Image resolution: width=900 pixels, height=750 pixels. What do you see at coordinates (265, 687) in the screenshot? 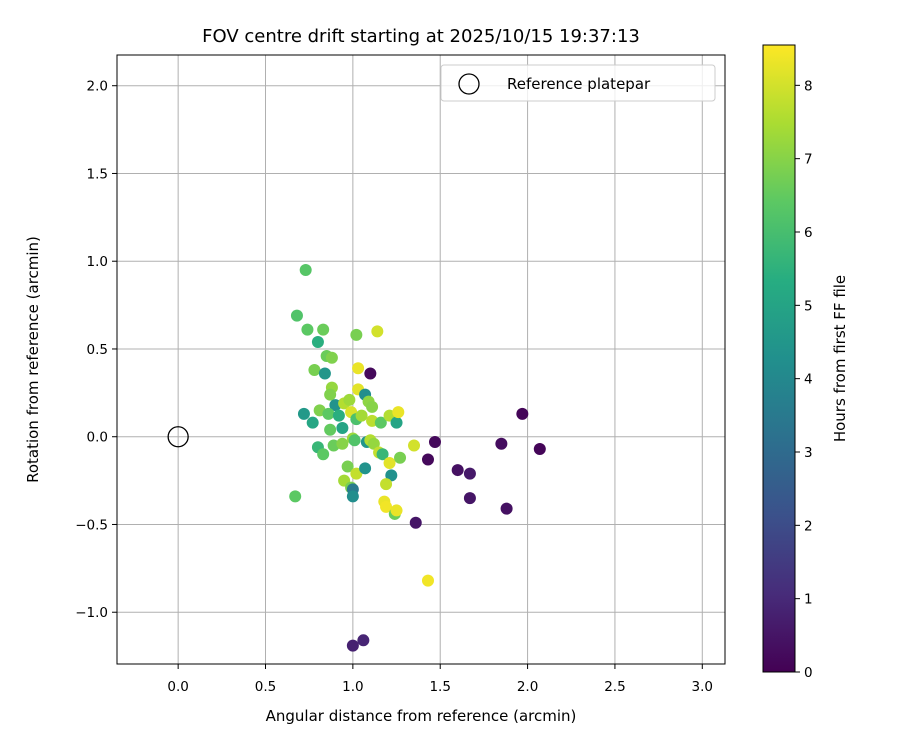
I see `x-tick-label: 0.5` at bounding box center [265, 687].